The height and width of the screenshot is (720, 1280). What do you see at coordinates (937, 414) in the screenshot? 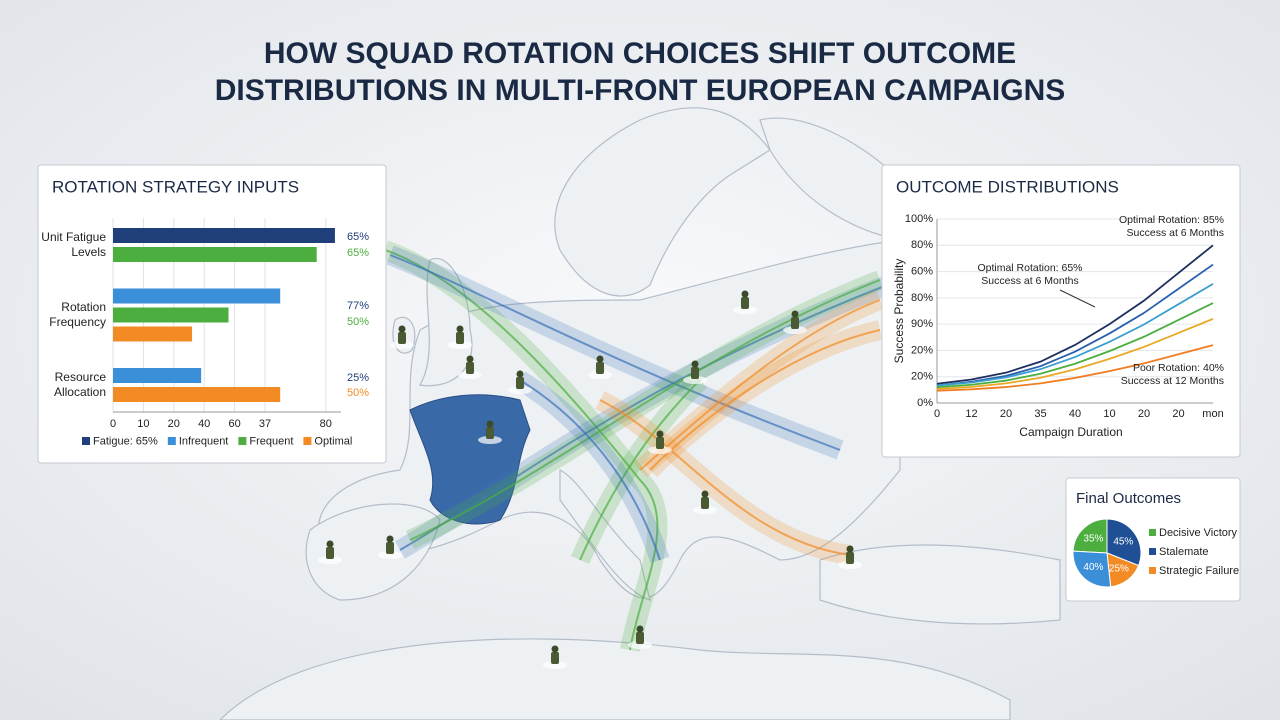
I see `x-tick-label: 0` at bounding box center [937, 414].